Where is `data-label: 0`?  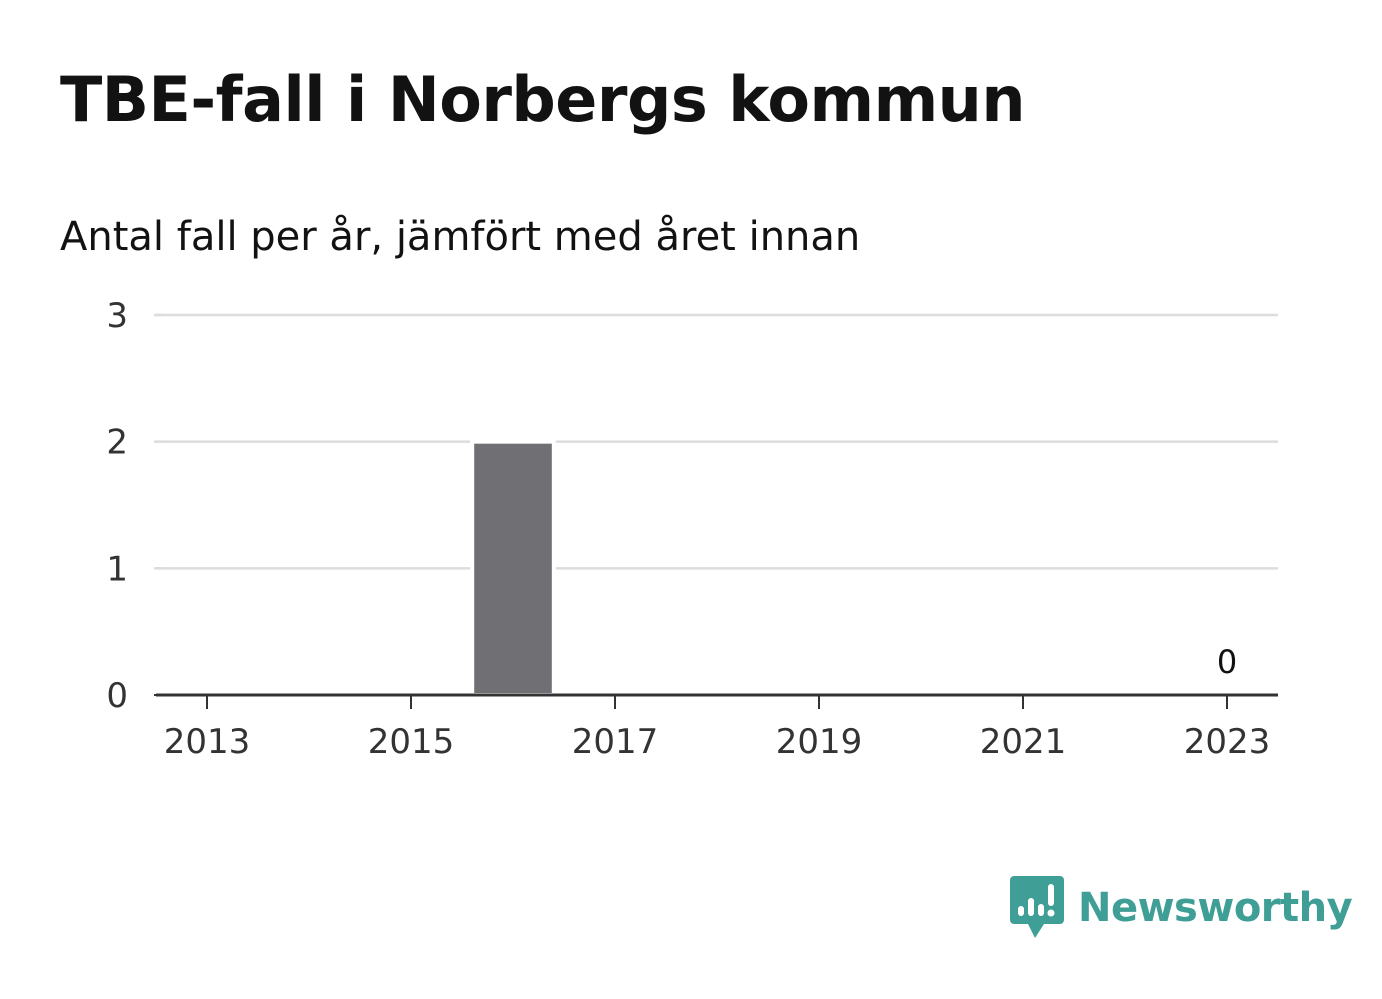
data-label: 0 is located at coordinates (1227, 662).